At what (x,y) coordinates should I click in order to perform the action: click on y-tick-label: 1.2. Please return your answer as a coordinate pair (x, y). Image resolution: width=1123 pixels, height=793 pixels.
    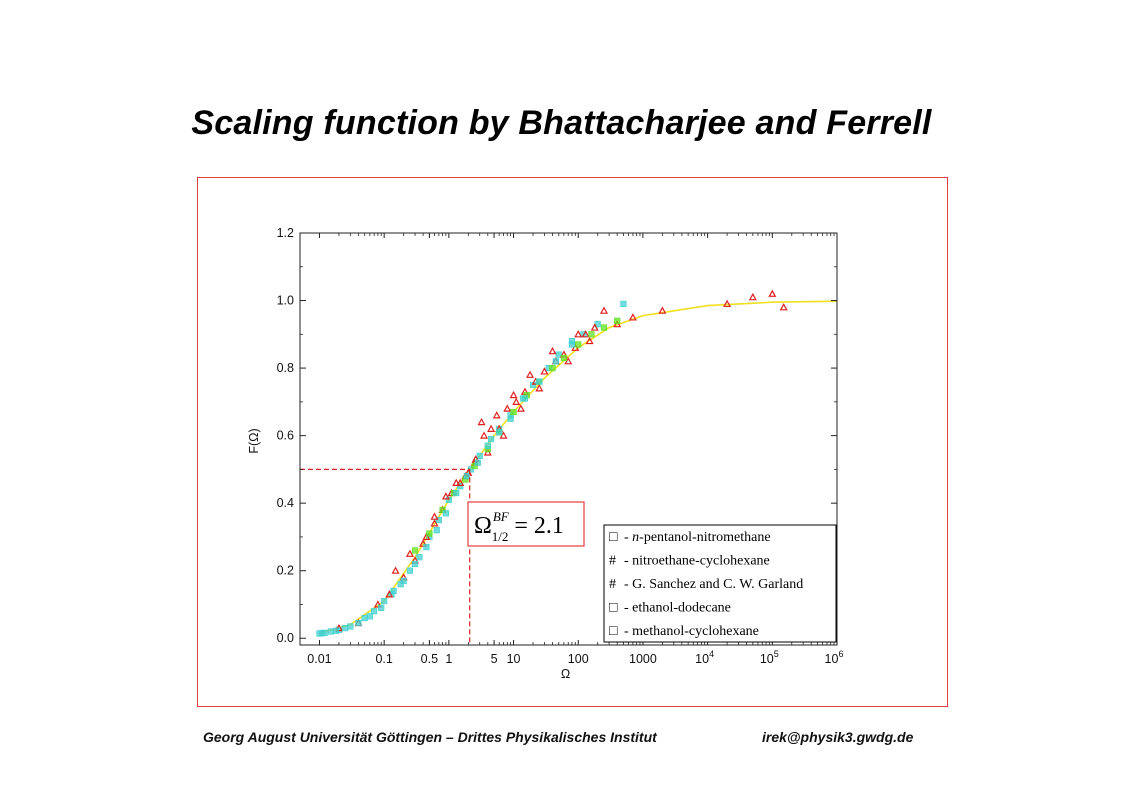
    Looking at the image, I should click on (285, 233).